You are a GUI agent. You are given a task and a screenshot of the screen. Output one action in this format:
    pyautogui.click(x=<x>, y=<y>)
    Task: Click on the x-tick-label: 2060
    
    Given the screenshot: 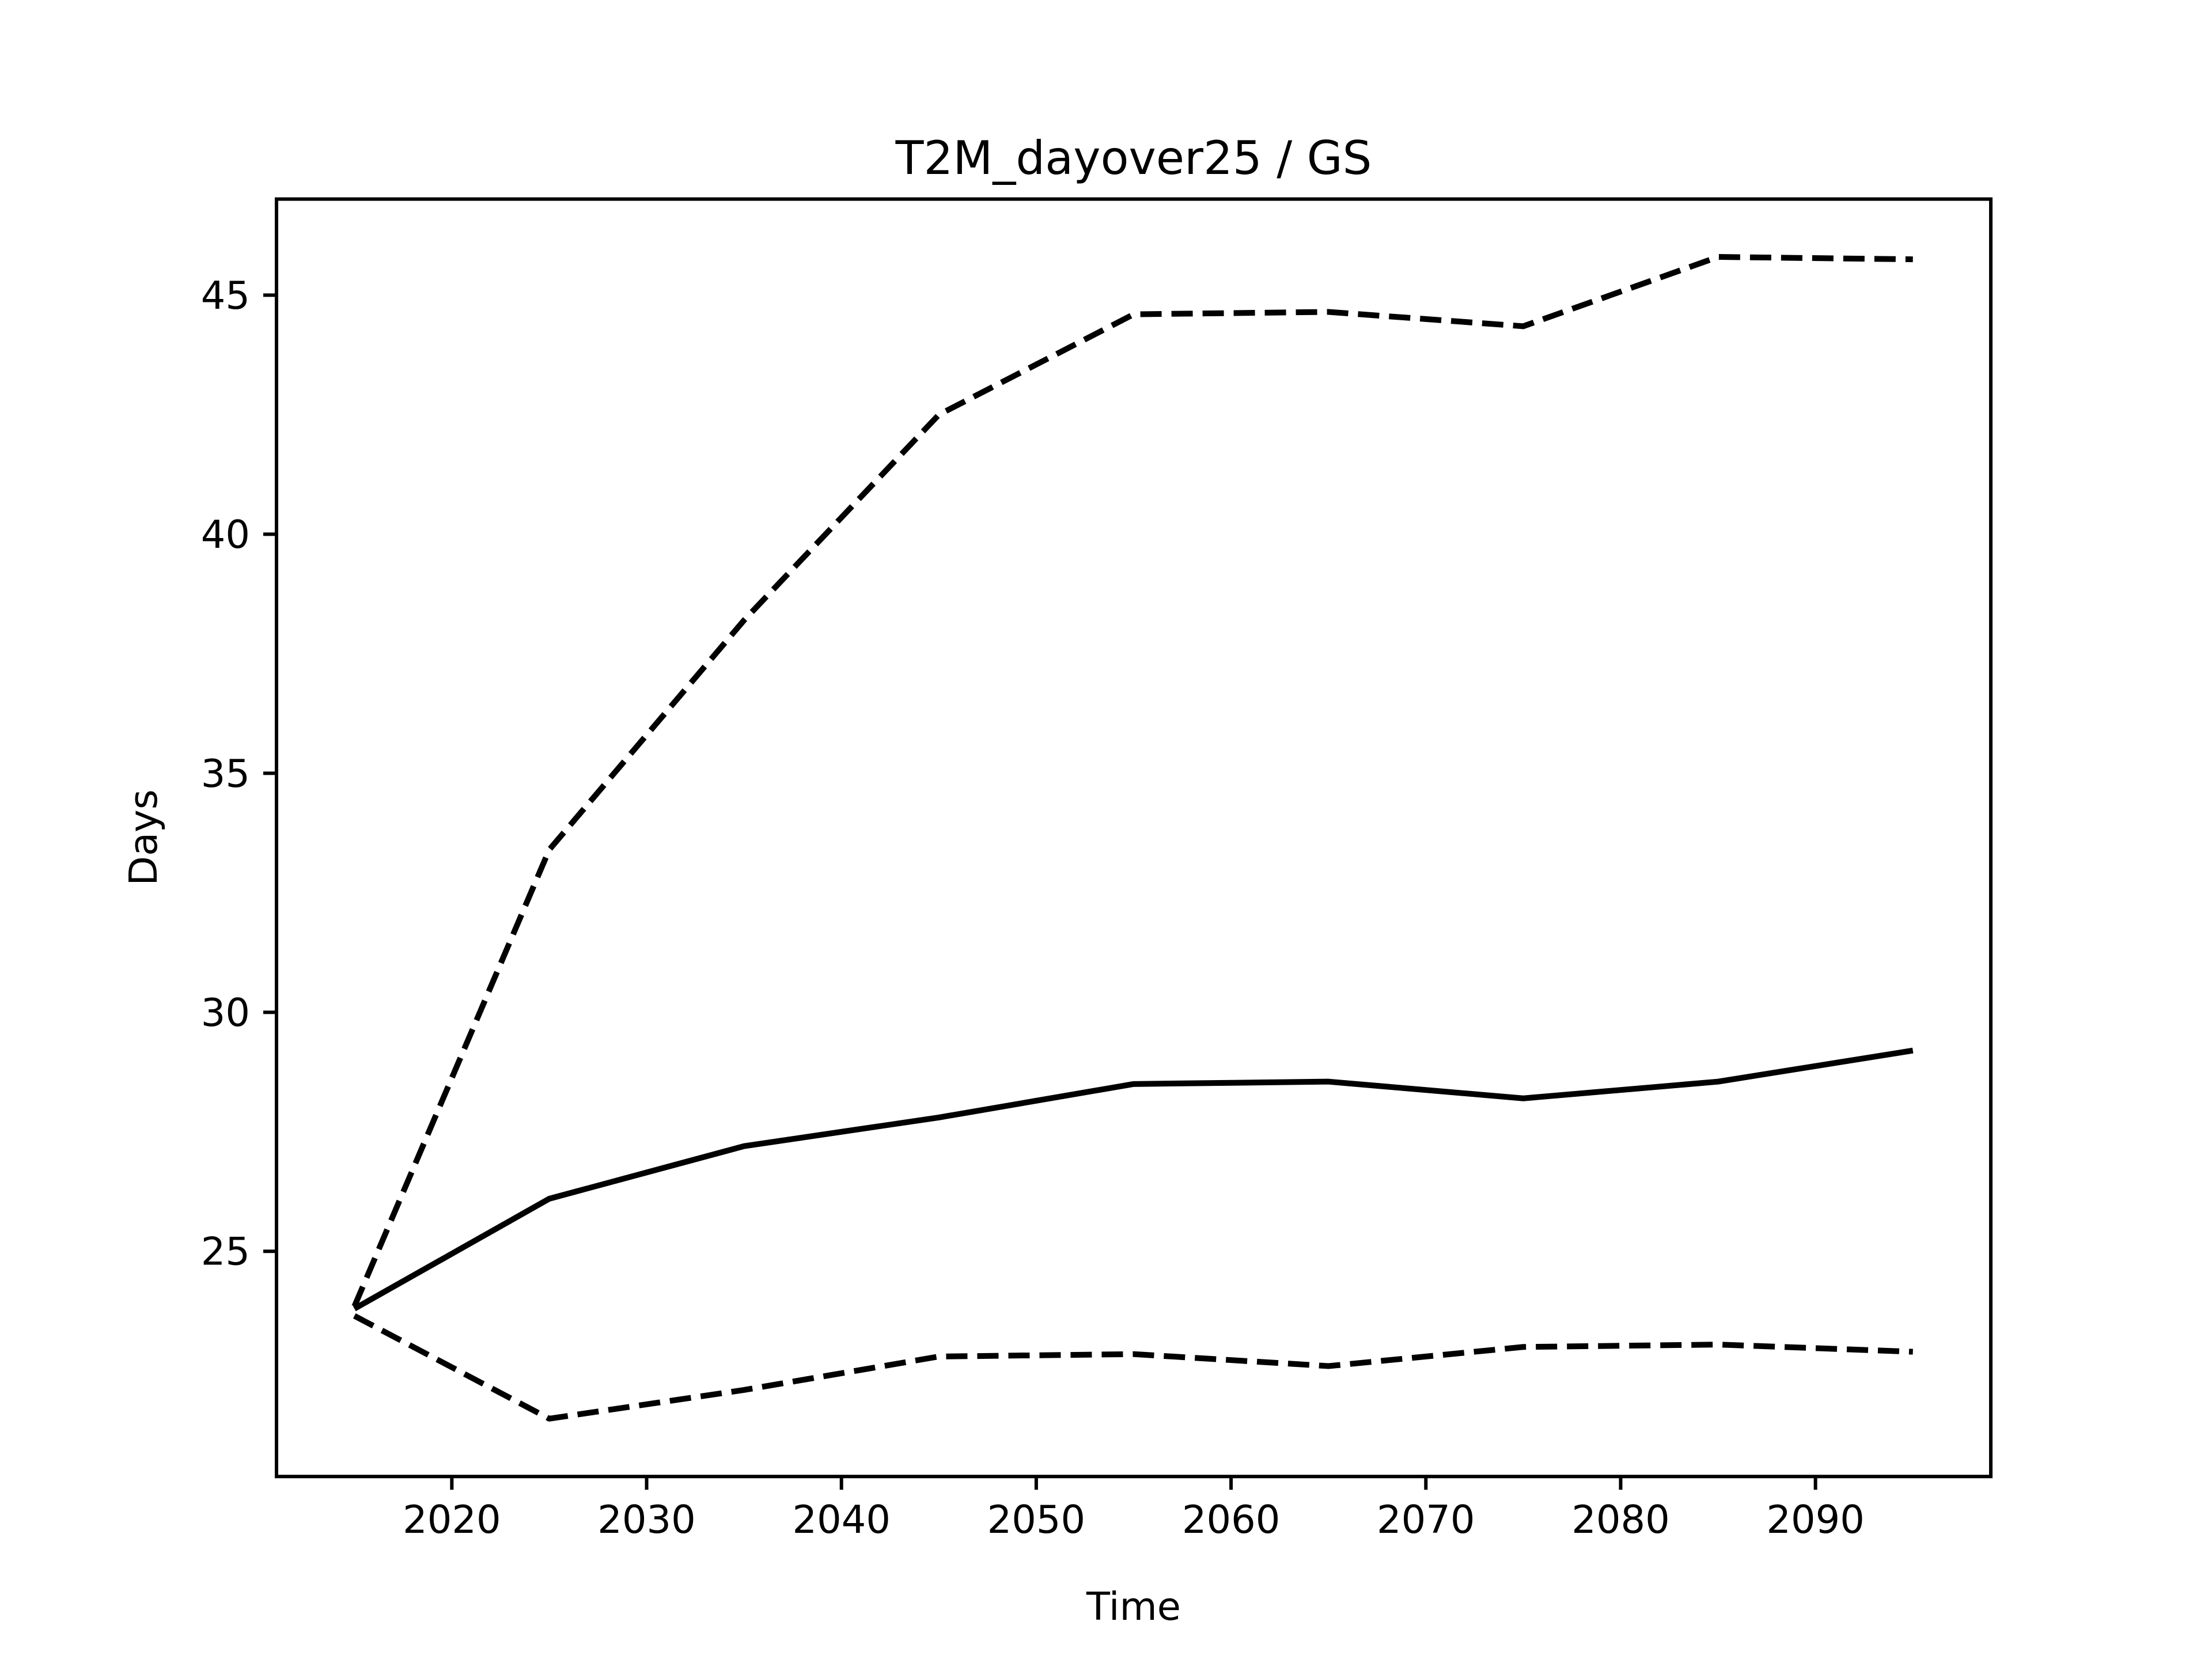 What is the action you would take?
    pyautogui.click(x=1231, y=1519)
    